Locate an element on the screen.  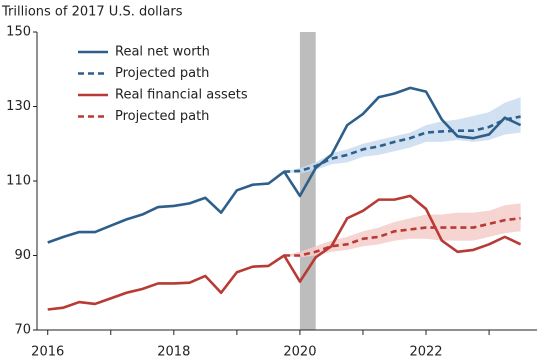
projection-band is located at coordinates (402, 135).